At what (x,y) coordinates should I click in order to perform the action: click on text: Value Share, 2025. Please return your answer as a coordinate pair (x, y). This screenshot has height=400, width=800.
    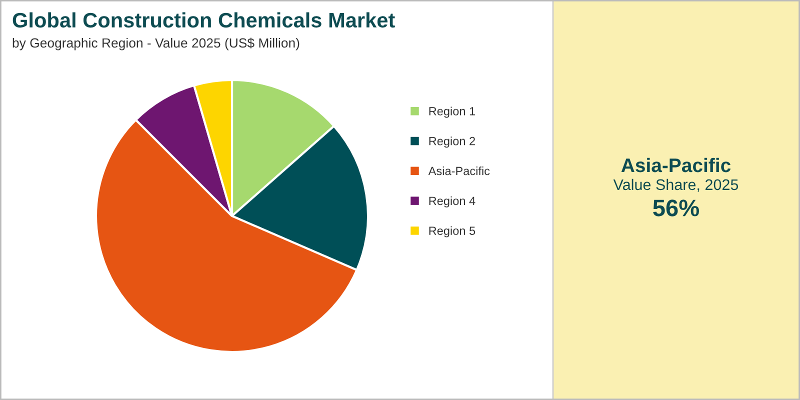
    Looking at the image, I should click on (675, 185).